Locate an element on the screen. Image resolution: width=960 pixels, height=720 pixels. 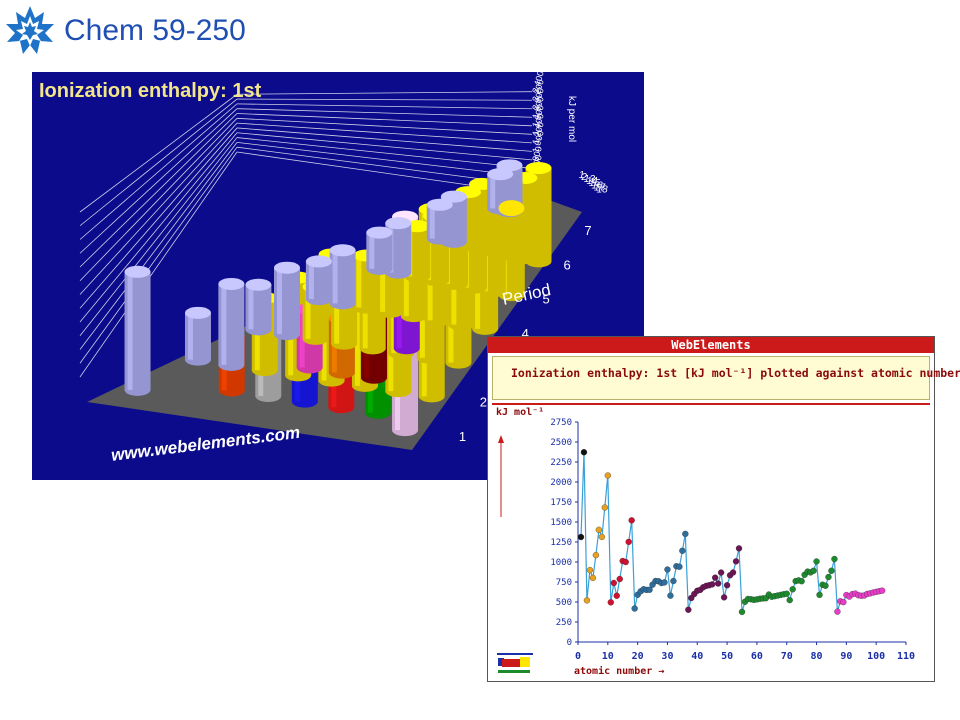
maple-leaf-logo-icon is located at coordinates (30, 30).